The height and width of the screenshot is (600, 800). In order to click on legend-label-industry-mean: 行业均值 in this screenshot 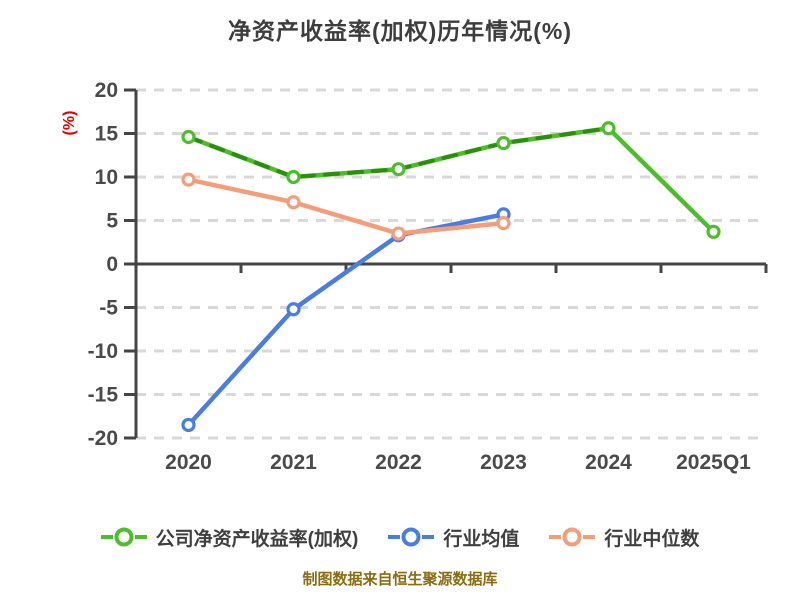, I will do `click(481, 539)`.